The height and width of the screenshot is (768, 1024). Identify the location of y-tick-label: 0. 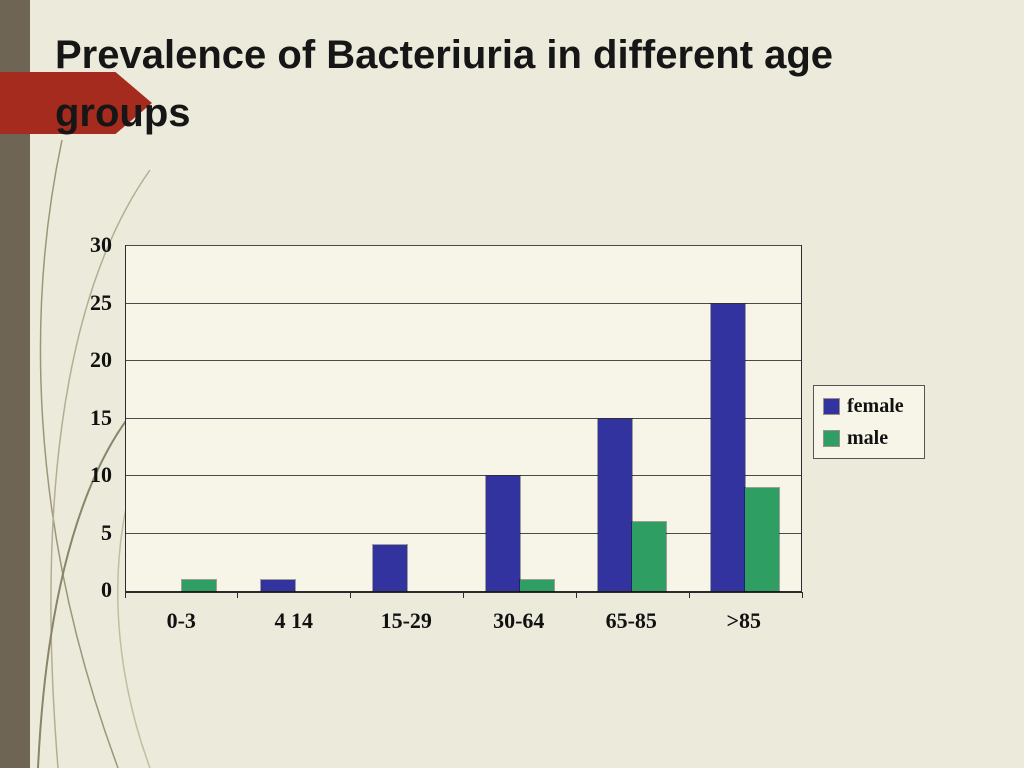
(106, 589).